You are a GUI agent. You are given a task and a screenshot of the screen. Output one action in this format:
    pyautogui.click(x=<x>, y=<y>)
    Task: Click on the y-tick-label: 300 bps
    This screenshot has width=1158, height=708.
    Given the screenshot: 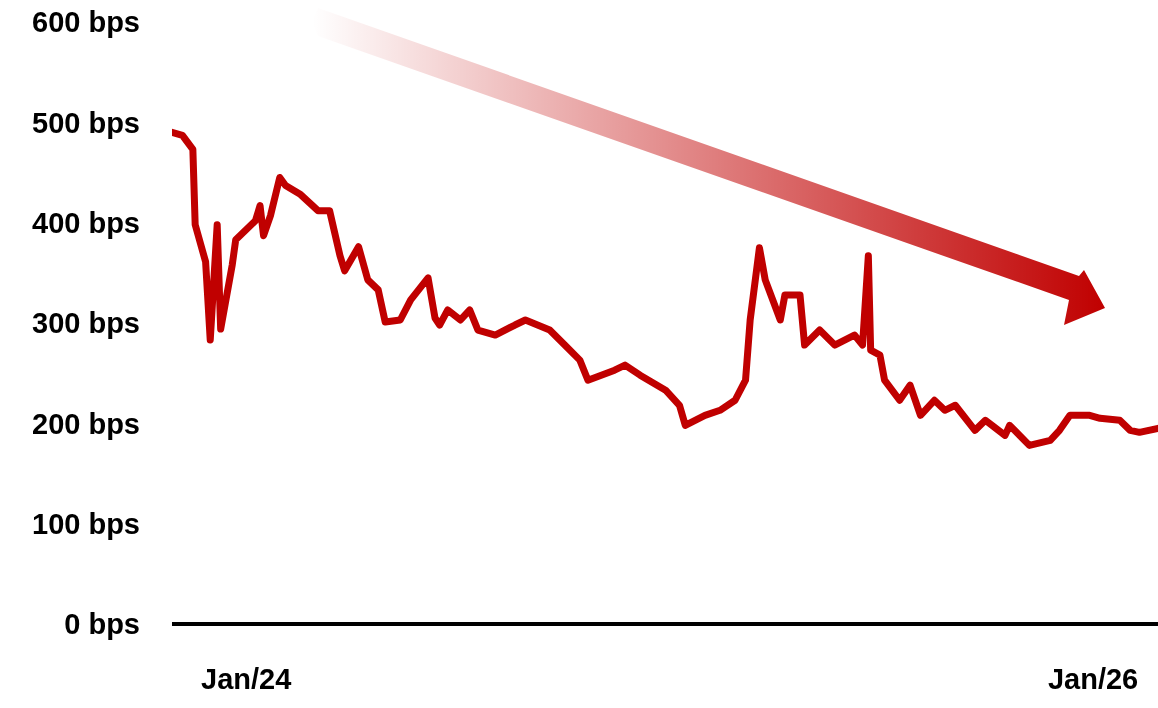 What is the action you would take?
    pyautogui.click(x=86, y=323)
    